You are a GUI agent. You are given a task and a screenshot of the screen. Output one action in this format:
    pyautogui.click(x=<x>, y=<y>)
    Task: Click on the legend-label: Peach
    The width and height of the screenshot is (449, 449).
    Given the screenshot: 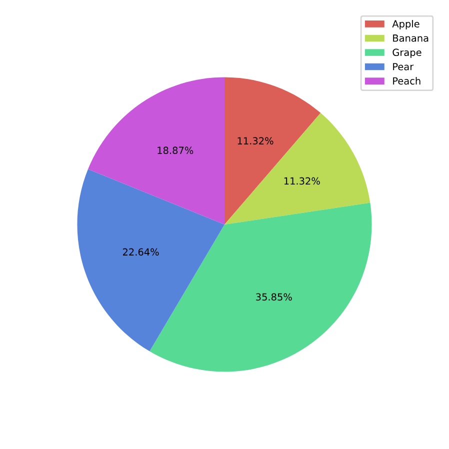 What is the action you would take?
    pyautogui.click(x=406, y=81)
    